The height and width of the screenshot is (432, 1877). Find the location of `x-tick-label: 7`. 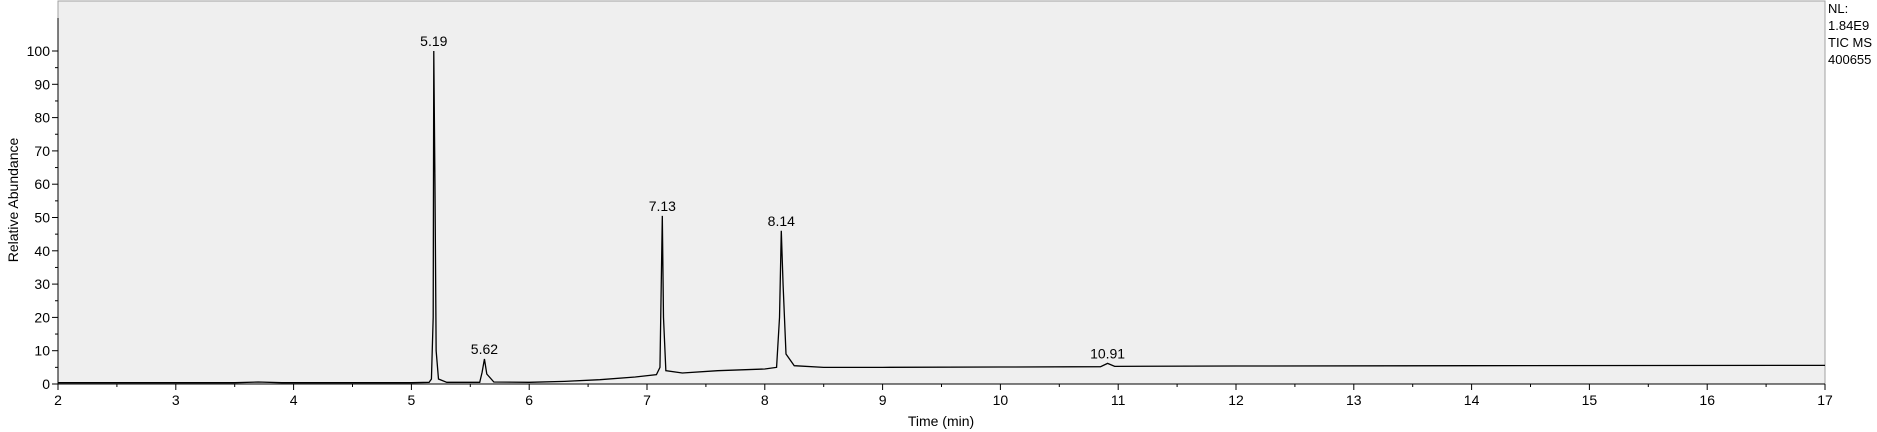

x-tick-label: 7 is located at coordinates (647, 400).